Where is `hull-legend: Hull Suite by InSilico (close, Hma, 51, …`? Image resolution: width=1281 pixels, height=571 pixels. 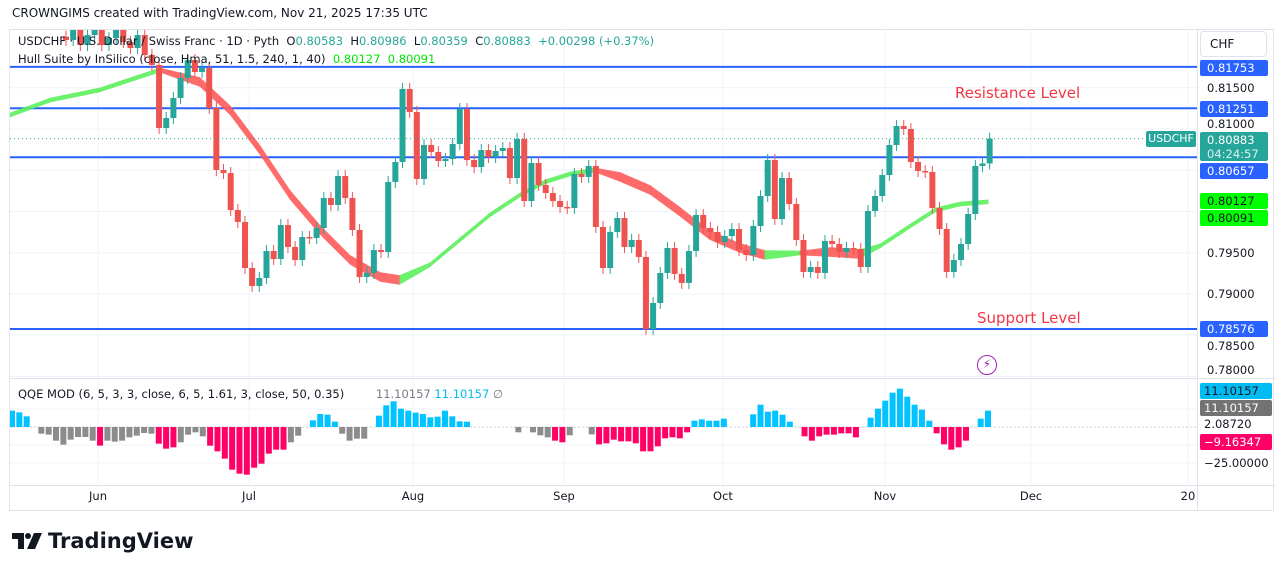
hull-legend: Hull Suite by InSilico (close, Hma, 51, … is located at coordinates (226, 59).